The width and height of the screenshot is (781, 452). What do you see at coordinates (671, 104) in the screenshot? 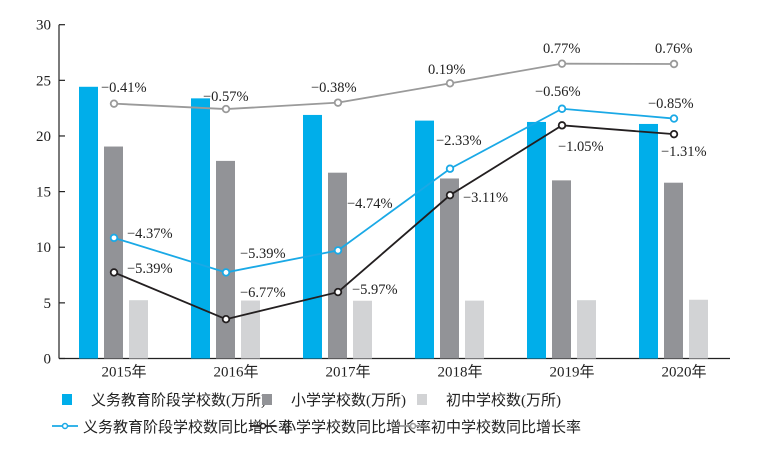
I see `compulsory-growth-data-label: −0.85%` at bounding box center [671, 104].